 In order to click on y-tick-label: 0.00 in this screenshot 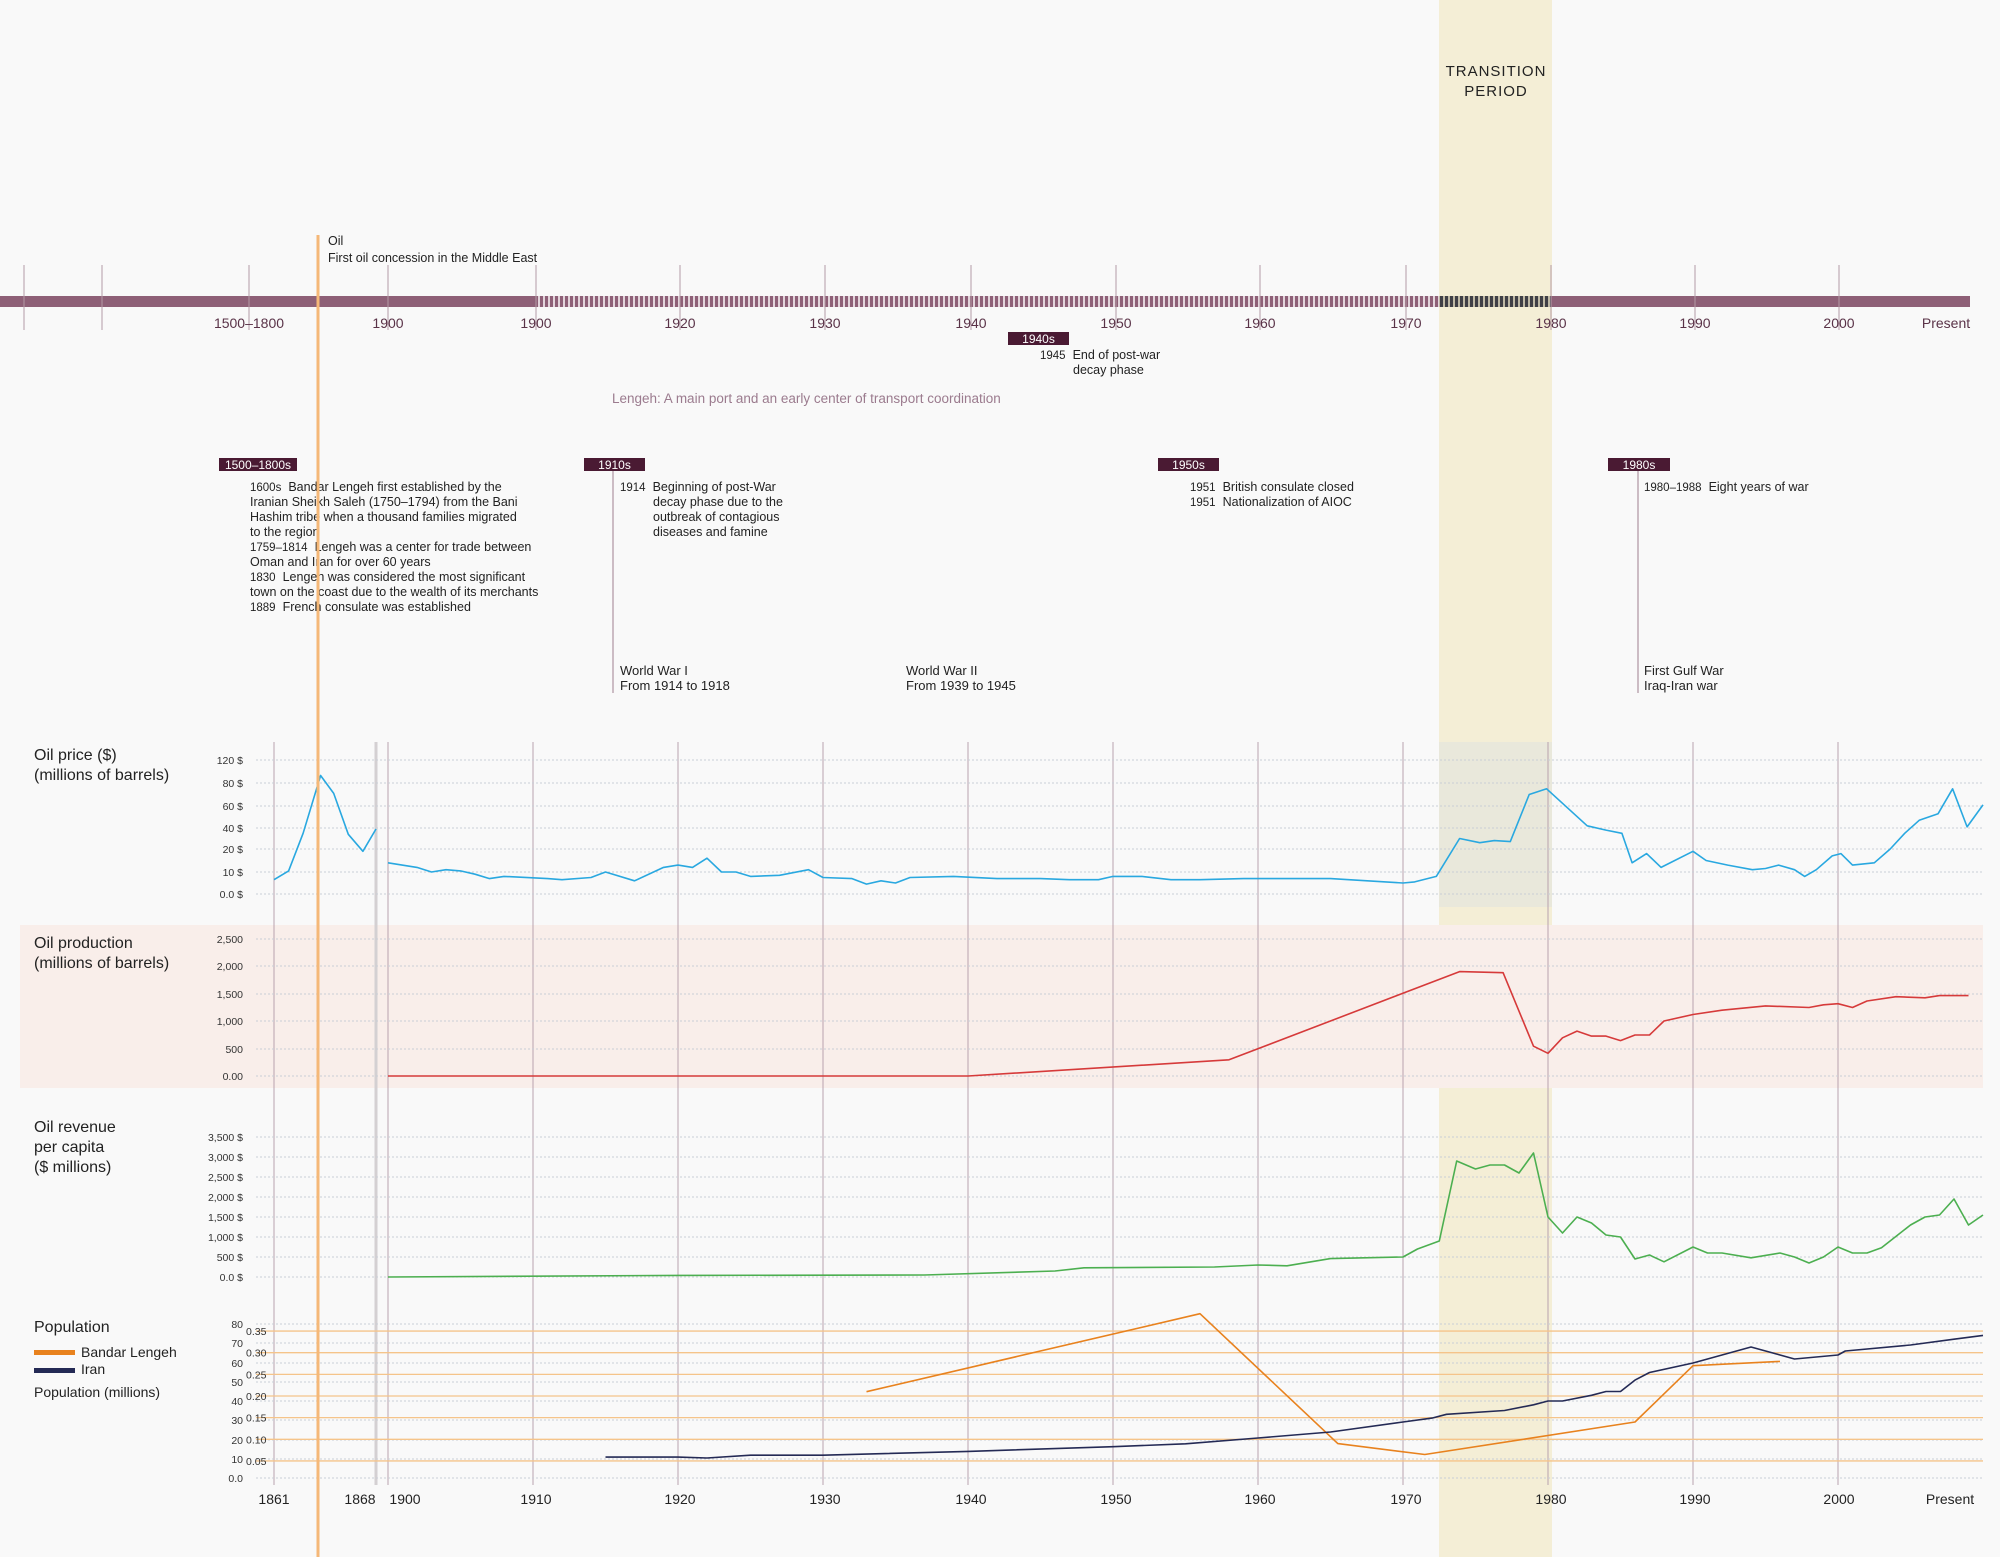, I will do `click(233, 1077)`.